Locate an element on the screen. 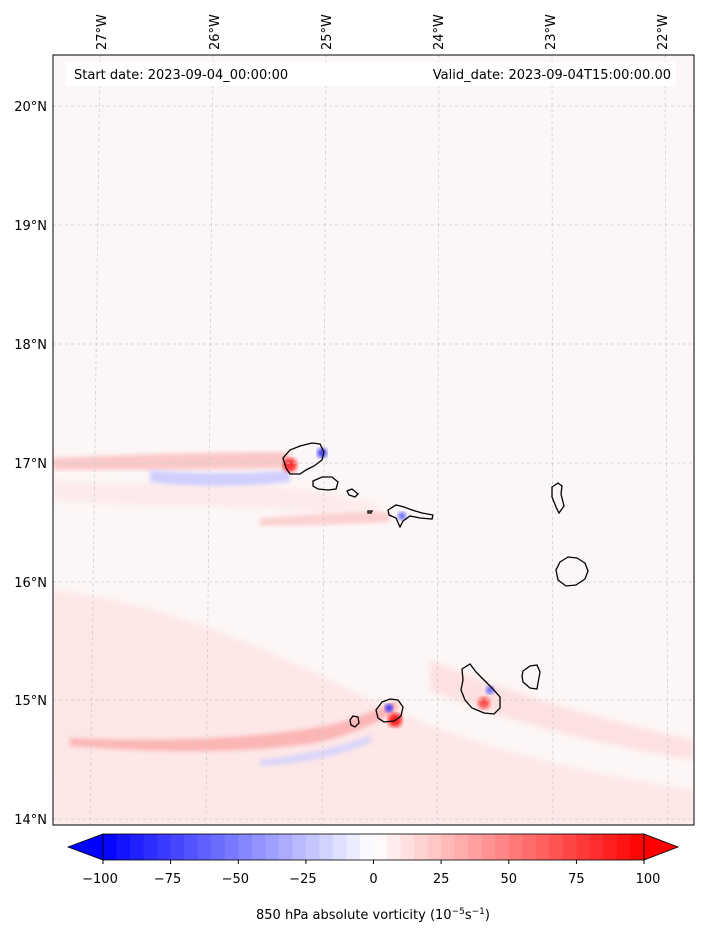  colorbar-tick-label: 100 is located at coordinates (648, 879).